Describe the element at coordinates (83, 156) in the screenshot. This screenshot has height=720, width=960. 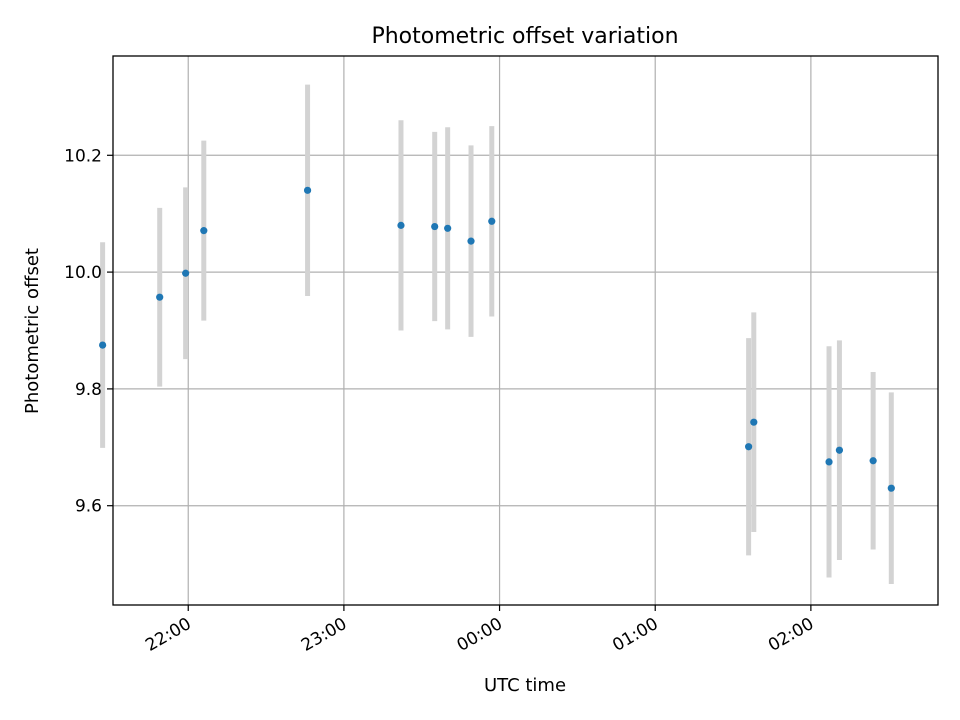
I see `y-tick-label: 10.2` at that location.